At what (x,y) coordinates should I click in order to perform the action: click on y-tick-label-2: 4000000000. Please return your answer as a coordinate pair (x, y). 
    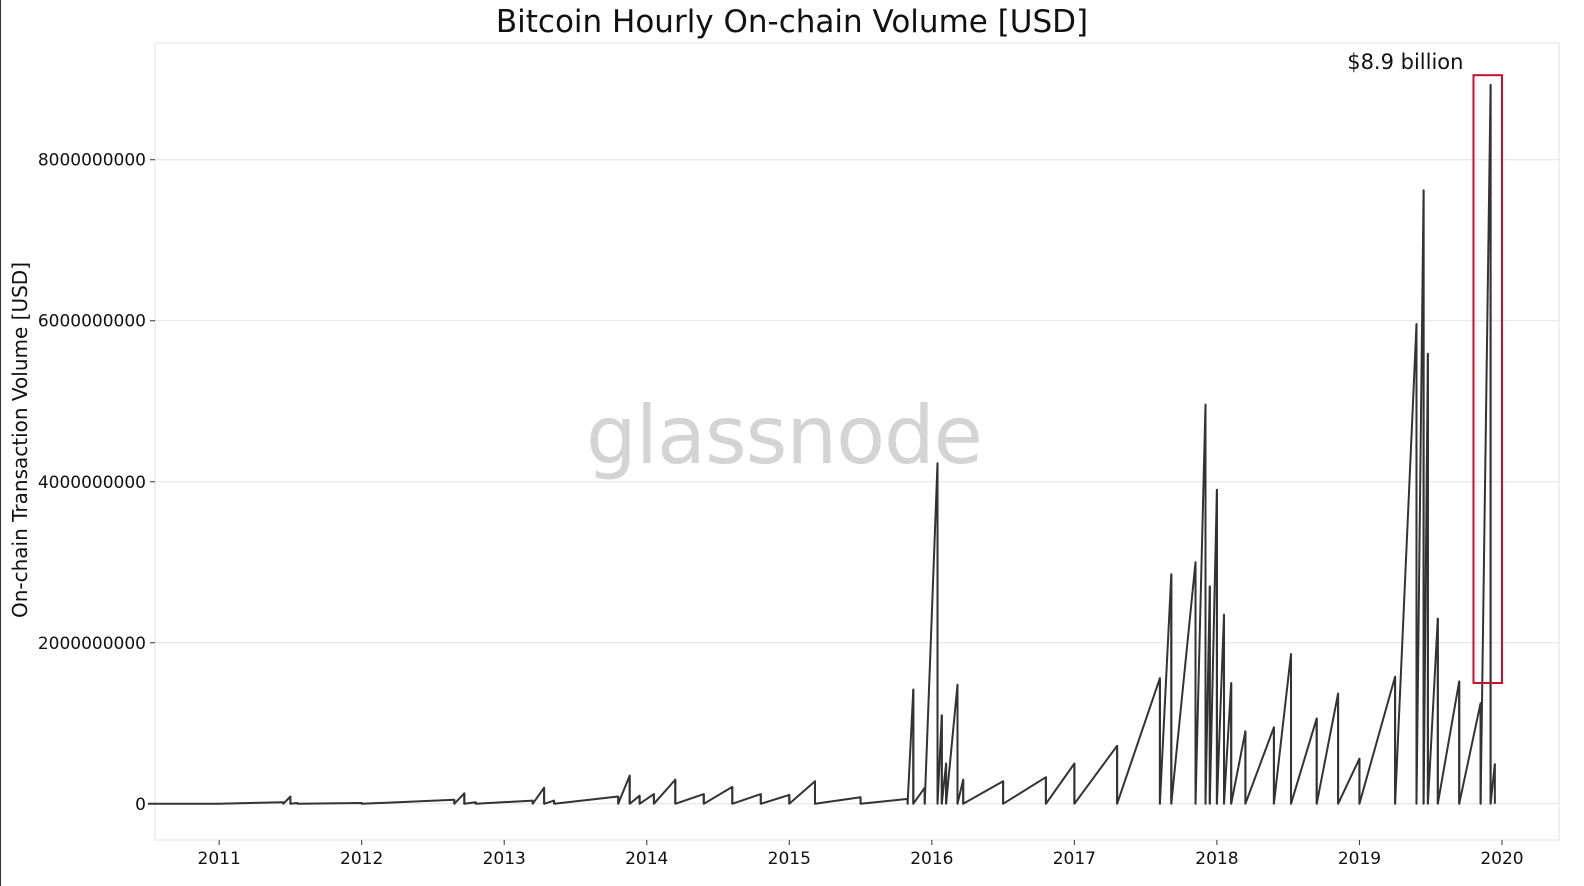
    Looking at the image, I should click on (92, 483).